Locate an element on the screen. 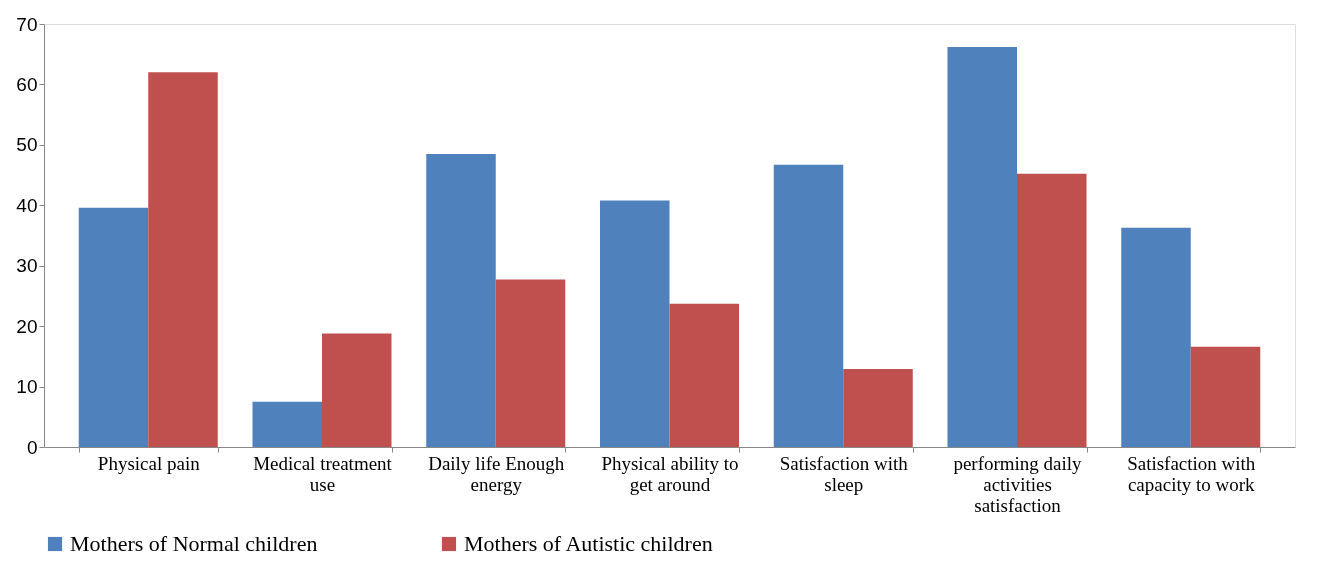  y-tick-label: 70 is located at coordinates (27, 24).